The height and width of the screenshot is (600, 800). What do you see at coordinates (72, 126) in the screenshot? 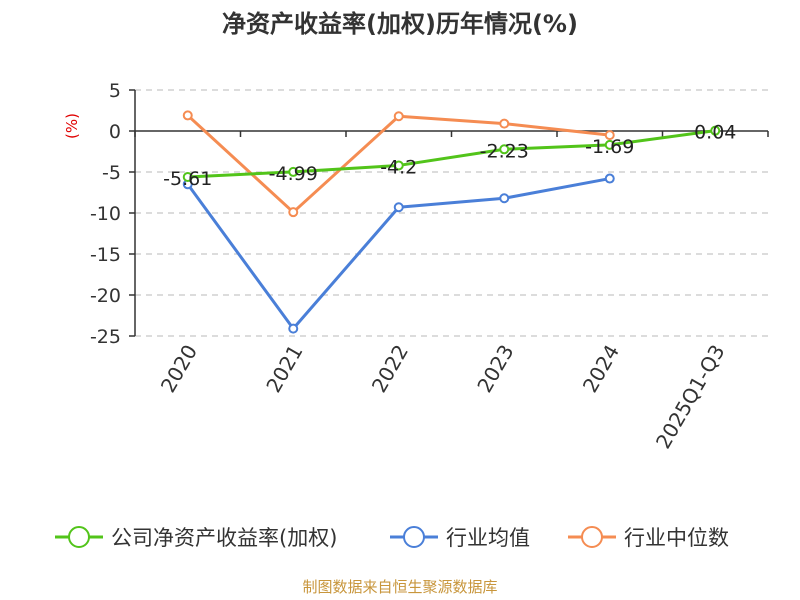
I see `y-axis-label: (%)` at bounding box center [72, 126].